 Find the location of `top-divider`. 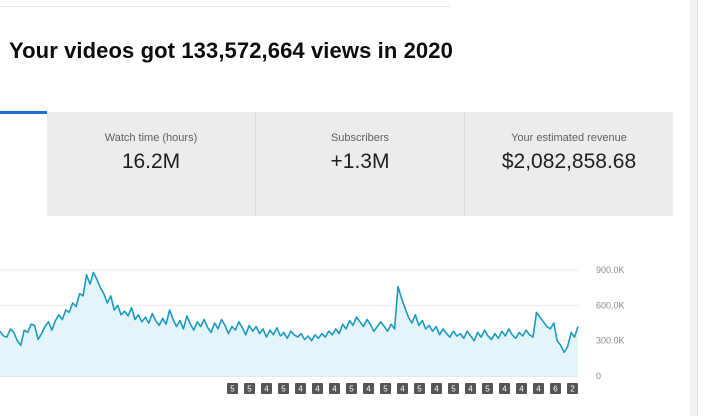

top-divider is located at coordinates (225, 3).